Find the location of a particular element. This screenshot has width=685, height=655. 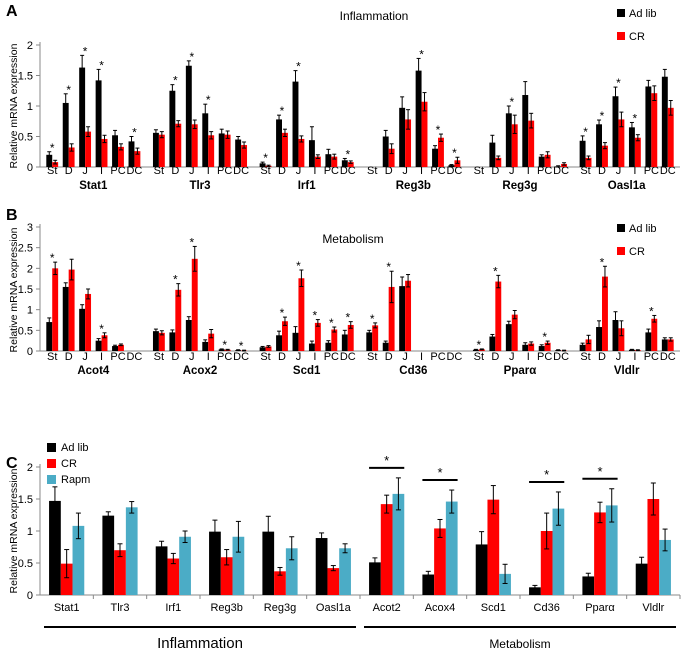

legend-label: CR is located at coordinates (637, 37).